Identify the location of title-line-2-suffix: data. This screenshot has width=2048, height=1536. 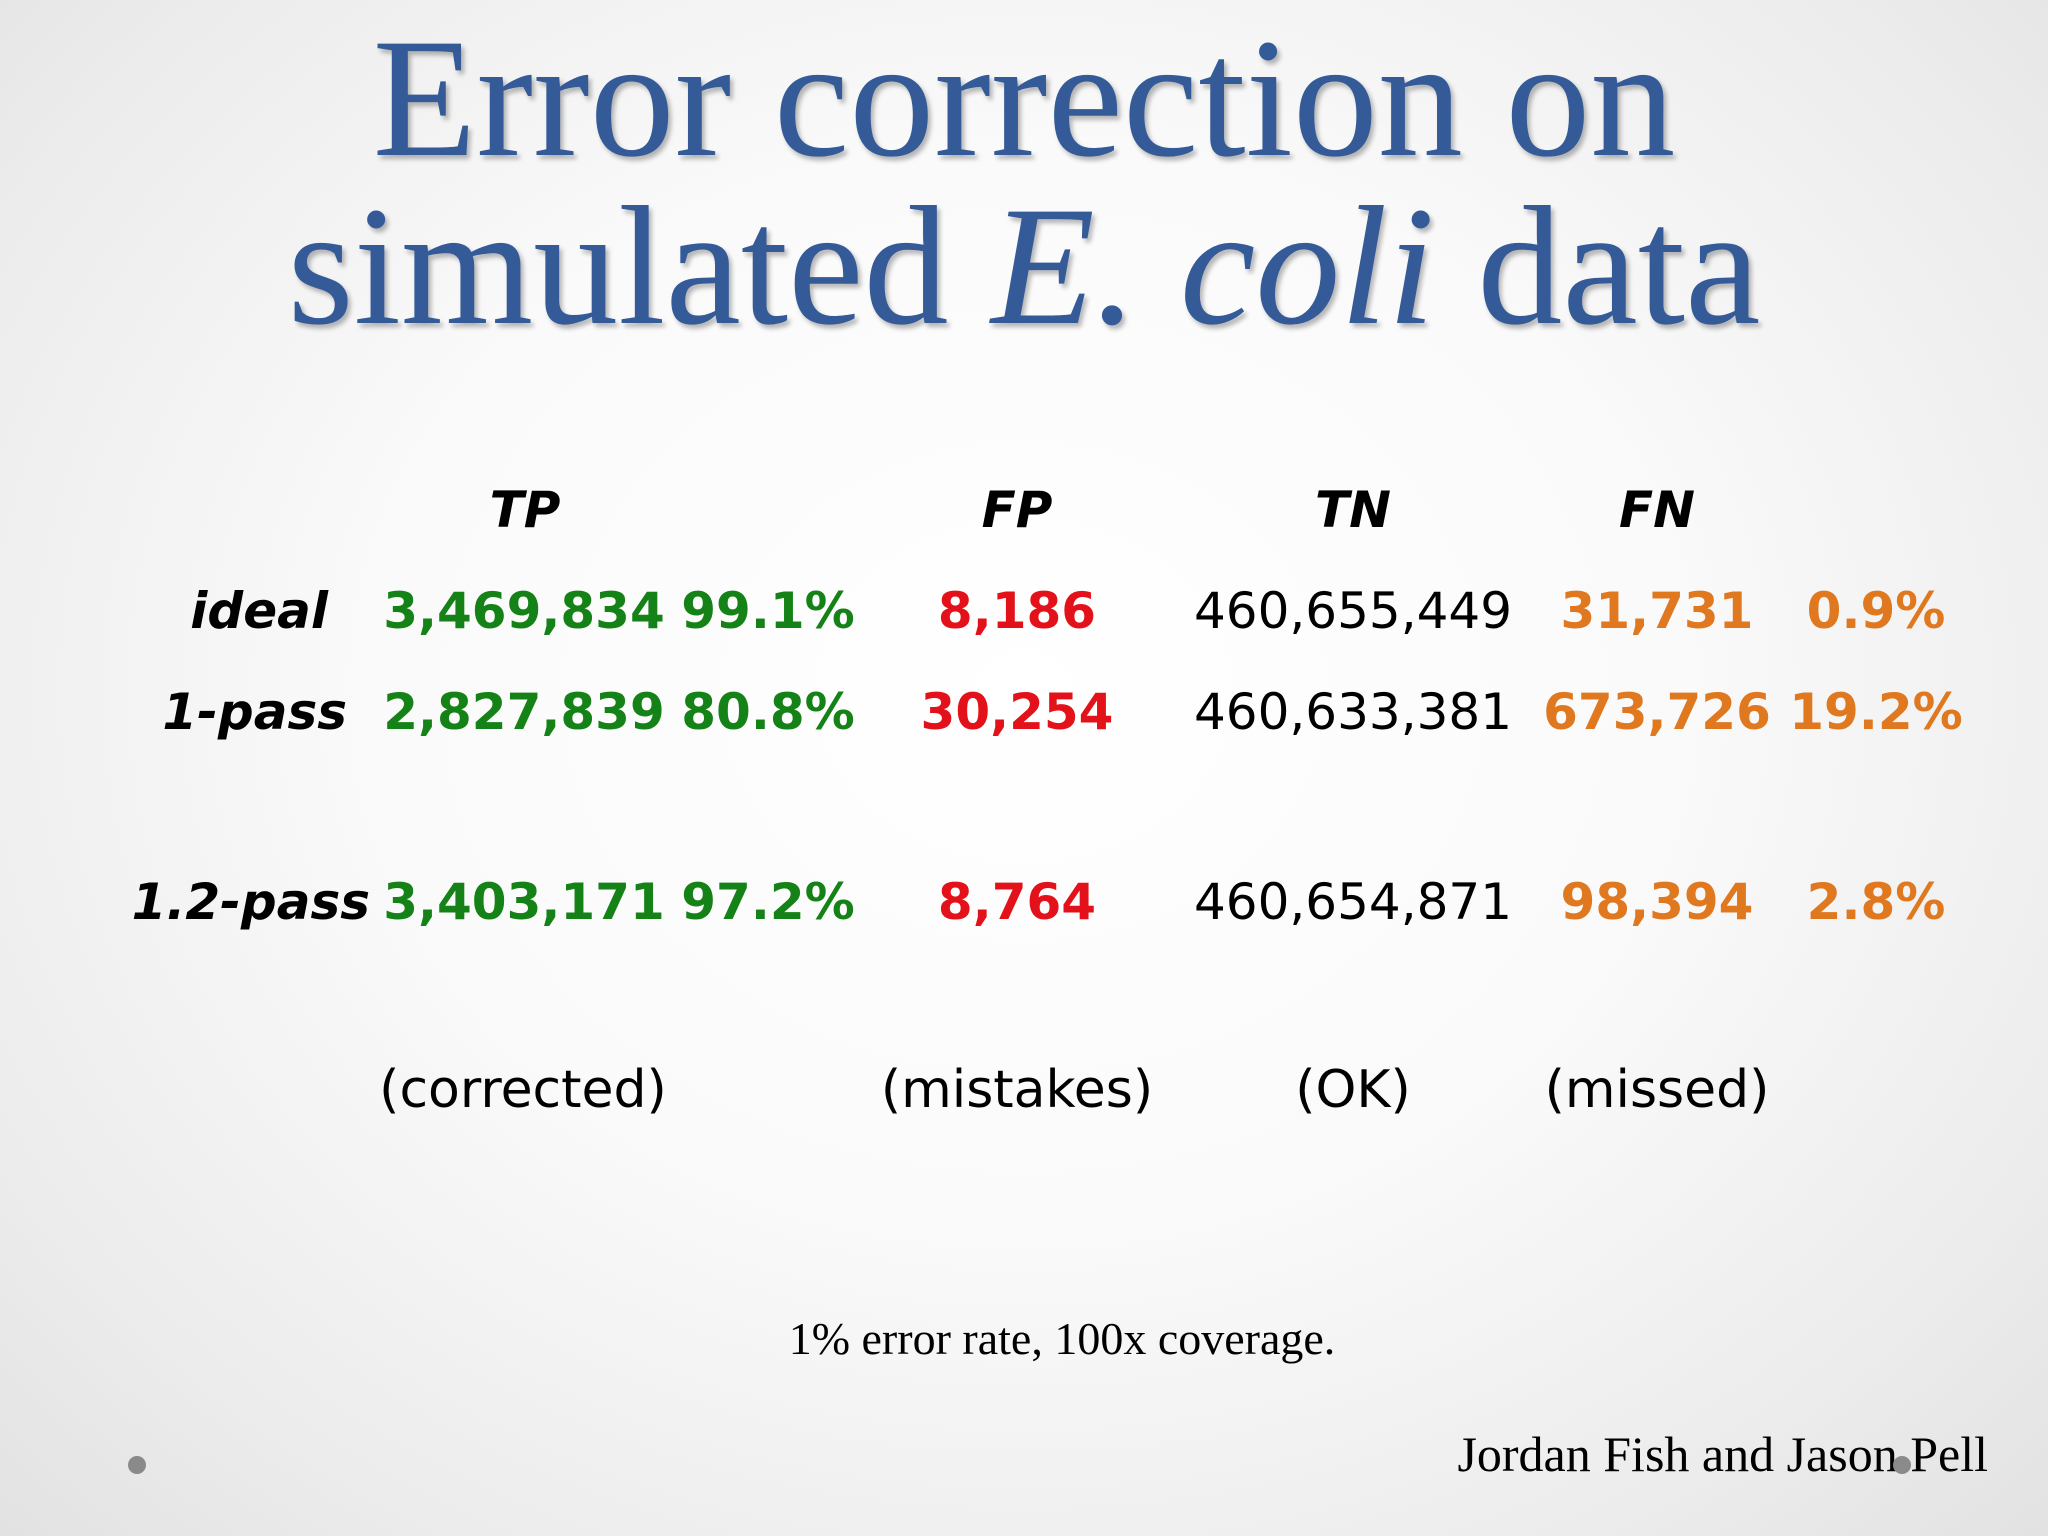
(1597, 266).